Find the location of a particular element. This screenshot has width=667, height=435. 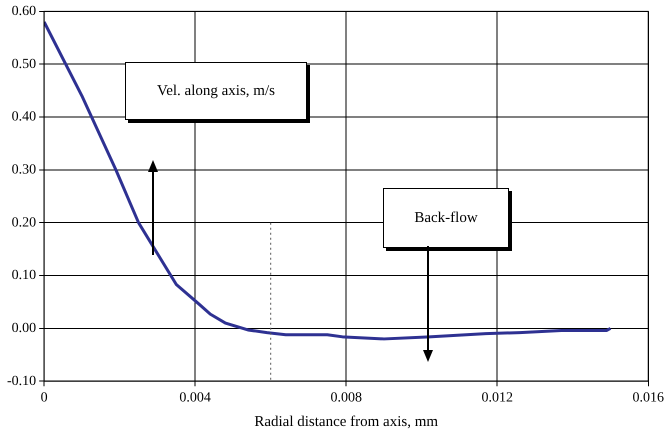

x-axis-title: Radial distance from axis, mm is located at coordinates (346, 422).